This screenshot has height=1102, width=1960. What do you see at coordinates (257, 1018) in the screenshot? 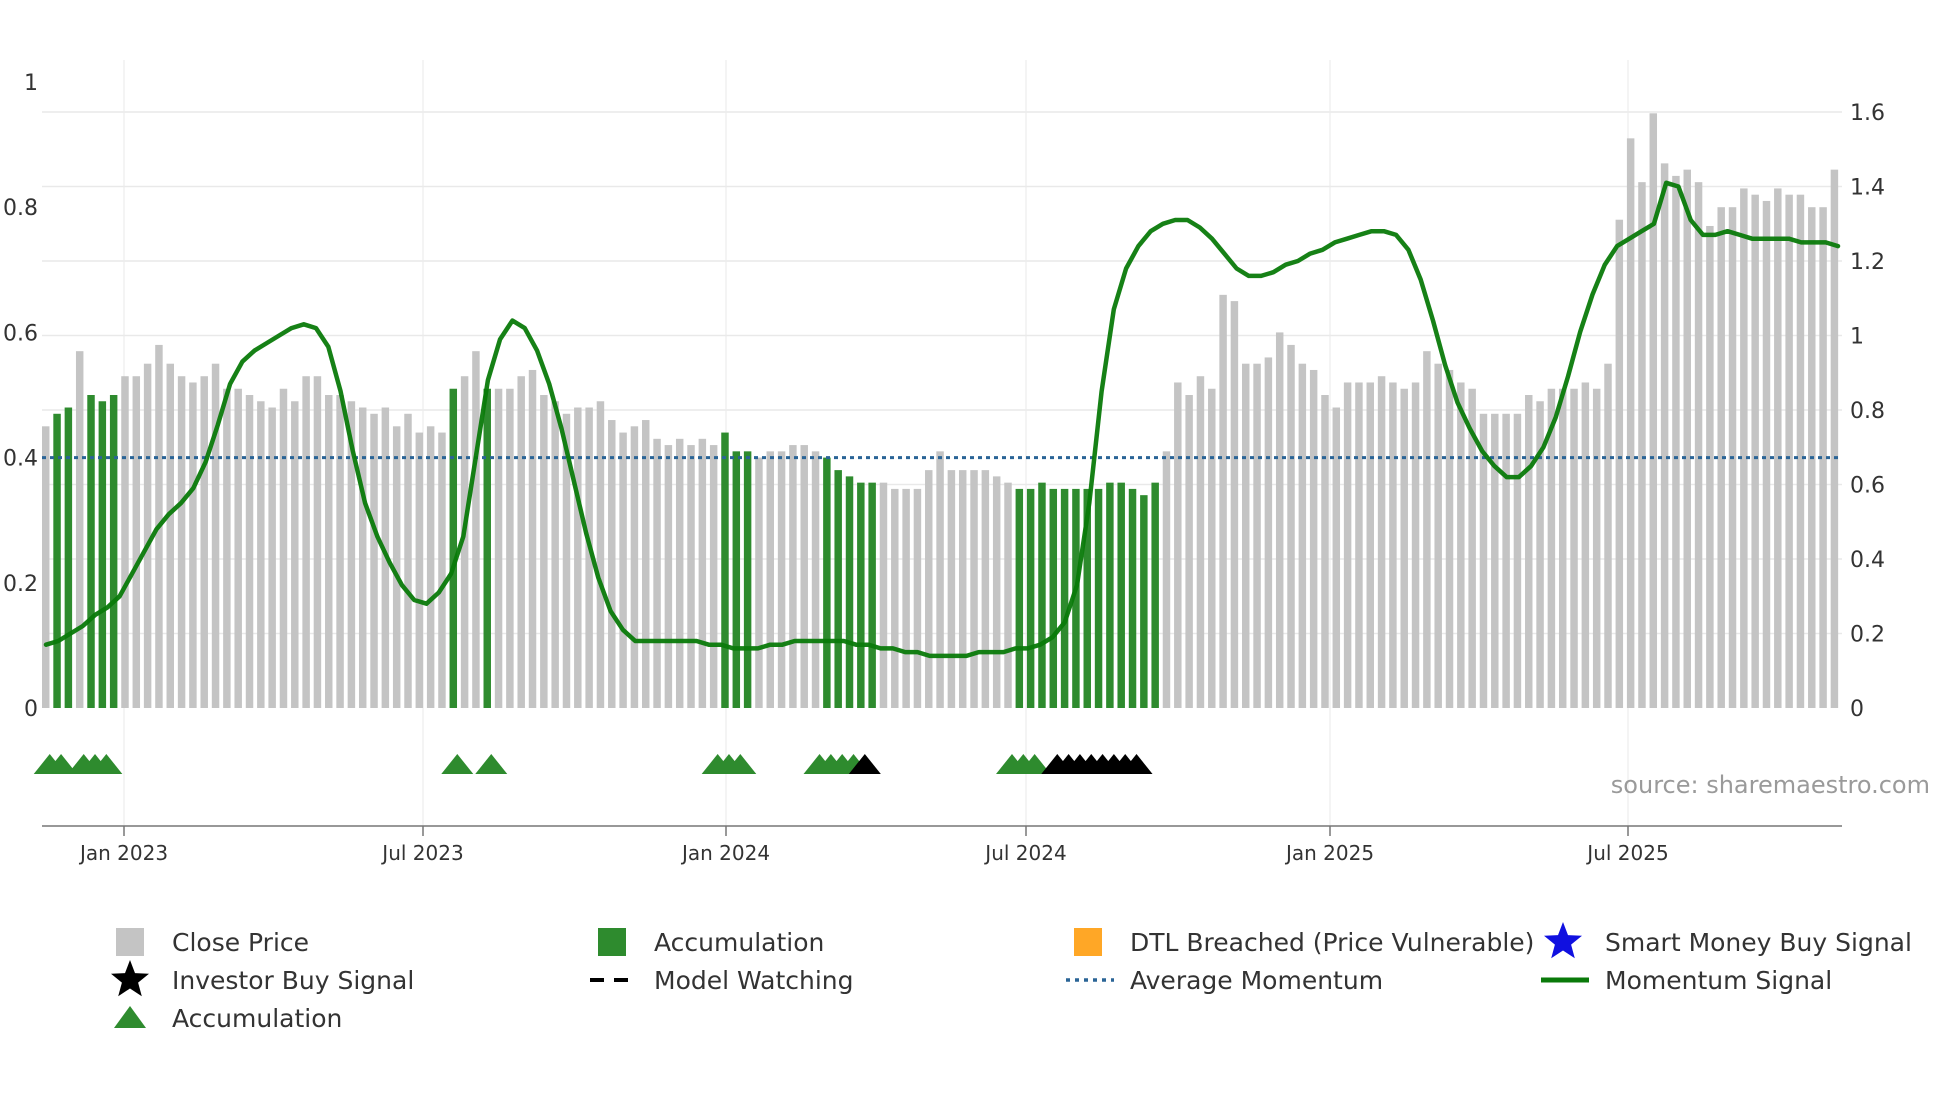
I see `legend-label-accumulation_marker: Accumulation` at bounding box center [257, 1018].